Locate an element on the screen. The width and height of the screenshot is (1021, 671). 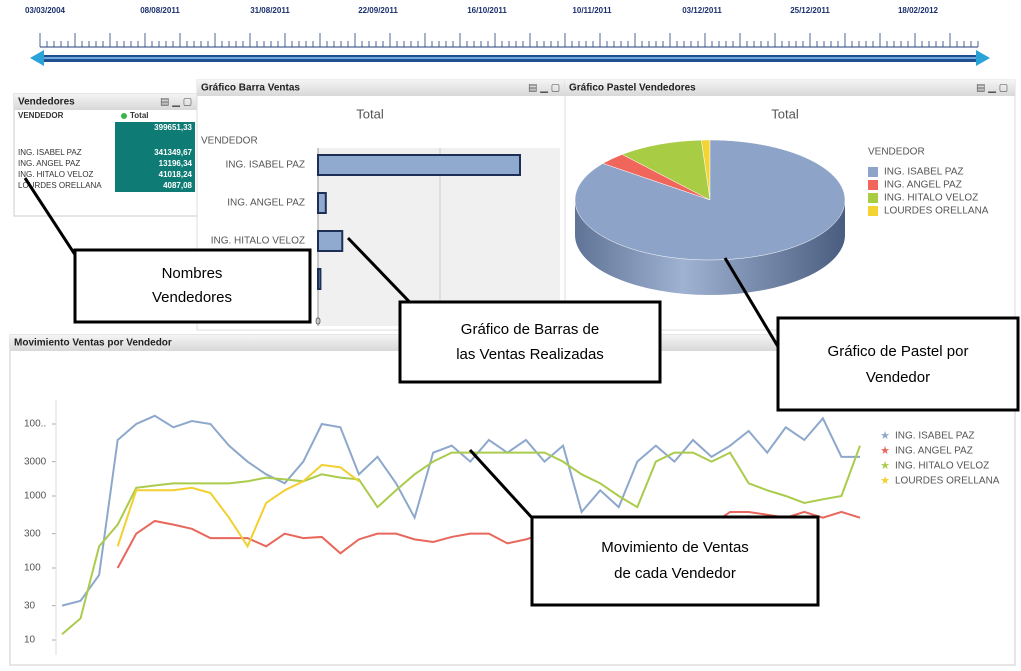
total-column is located at coordinates (155, 157).